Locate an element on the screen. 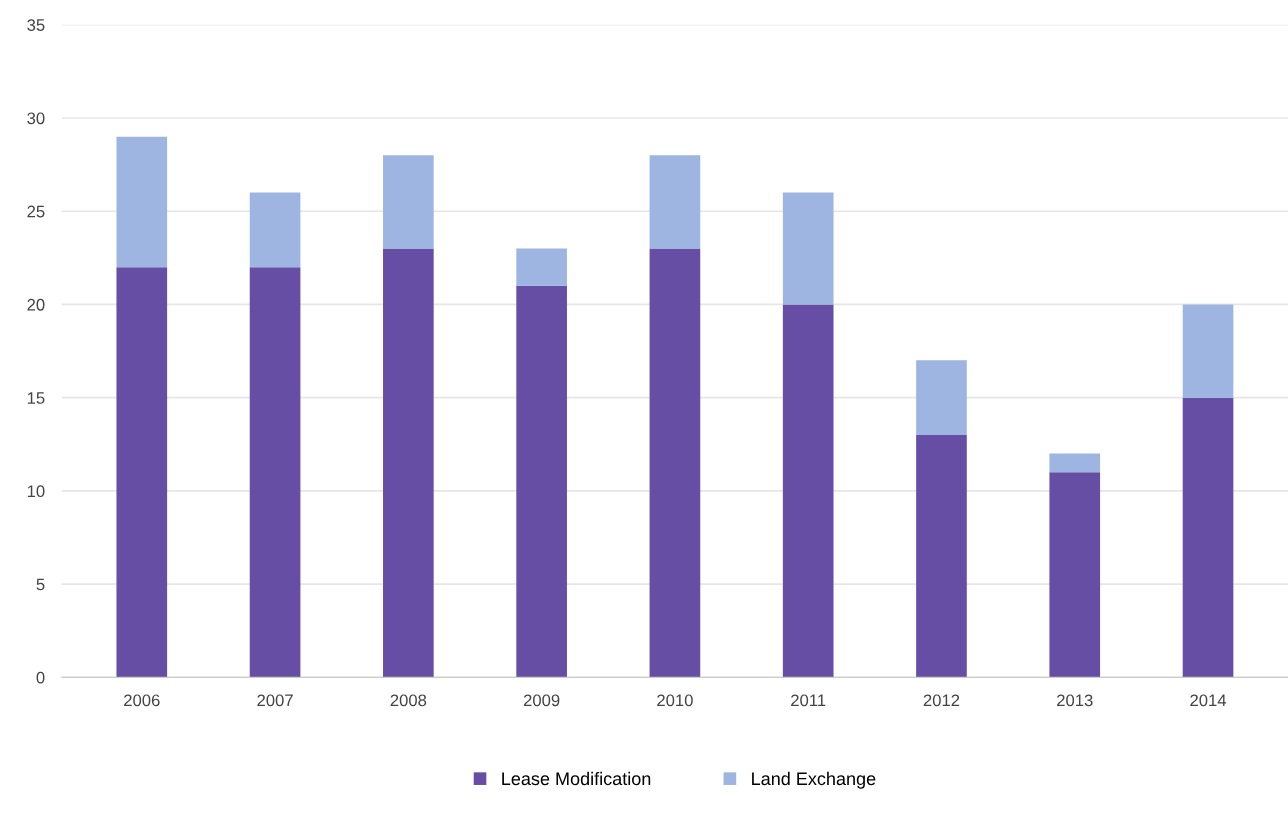 The height and width of the screenshot is (826, 1288). y-tick-label: 30 is located at coordinates (36, 118).